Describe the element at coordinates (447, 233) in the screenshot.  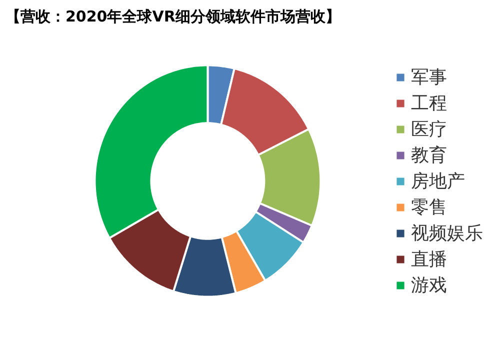
I see `legend-label: 视频娱乐` at that location.